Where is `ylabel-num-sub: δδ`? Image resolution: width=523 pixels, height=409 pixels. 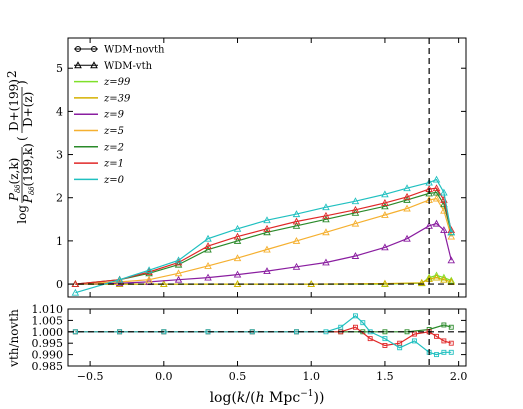
ylabel-num-sub: δδ is located at coordinates (18, 188).